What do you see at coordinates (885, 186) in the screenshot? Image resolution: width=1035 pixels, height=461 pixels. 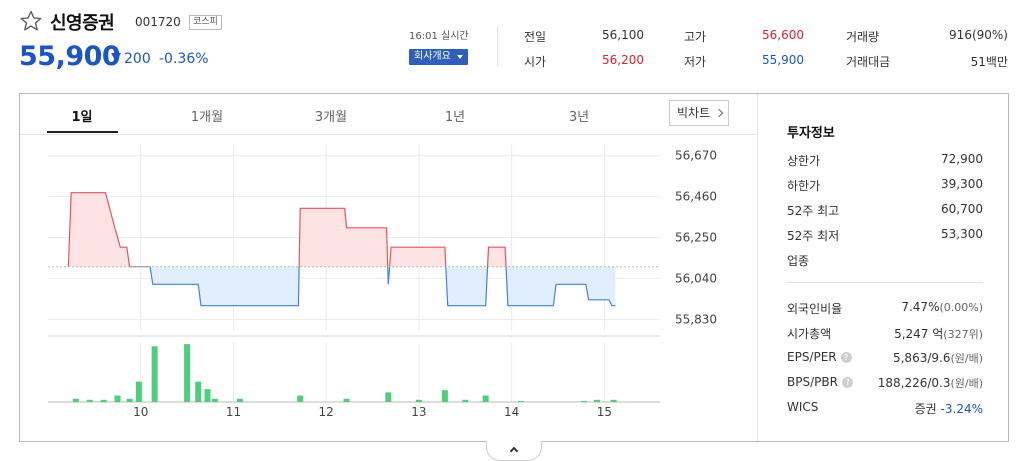 I see `info-row-lower-limit: 하한가 39,300` at bounding box center [885, 186].